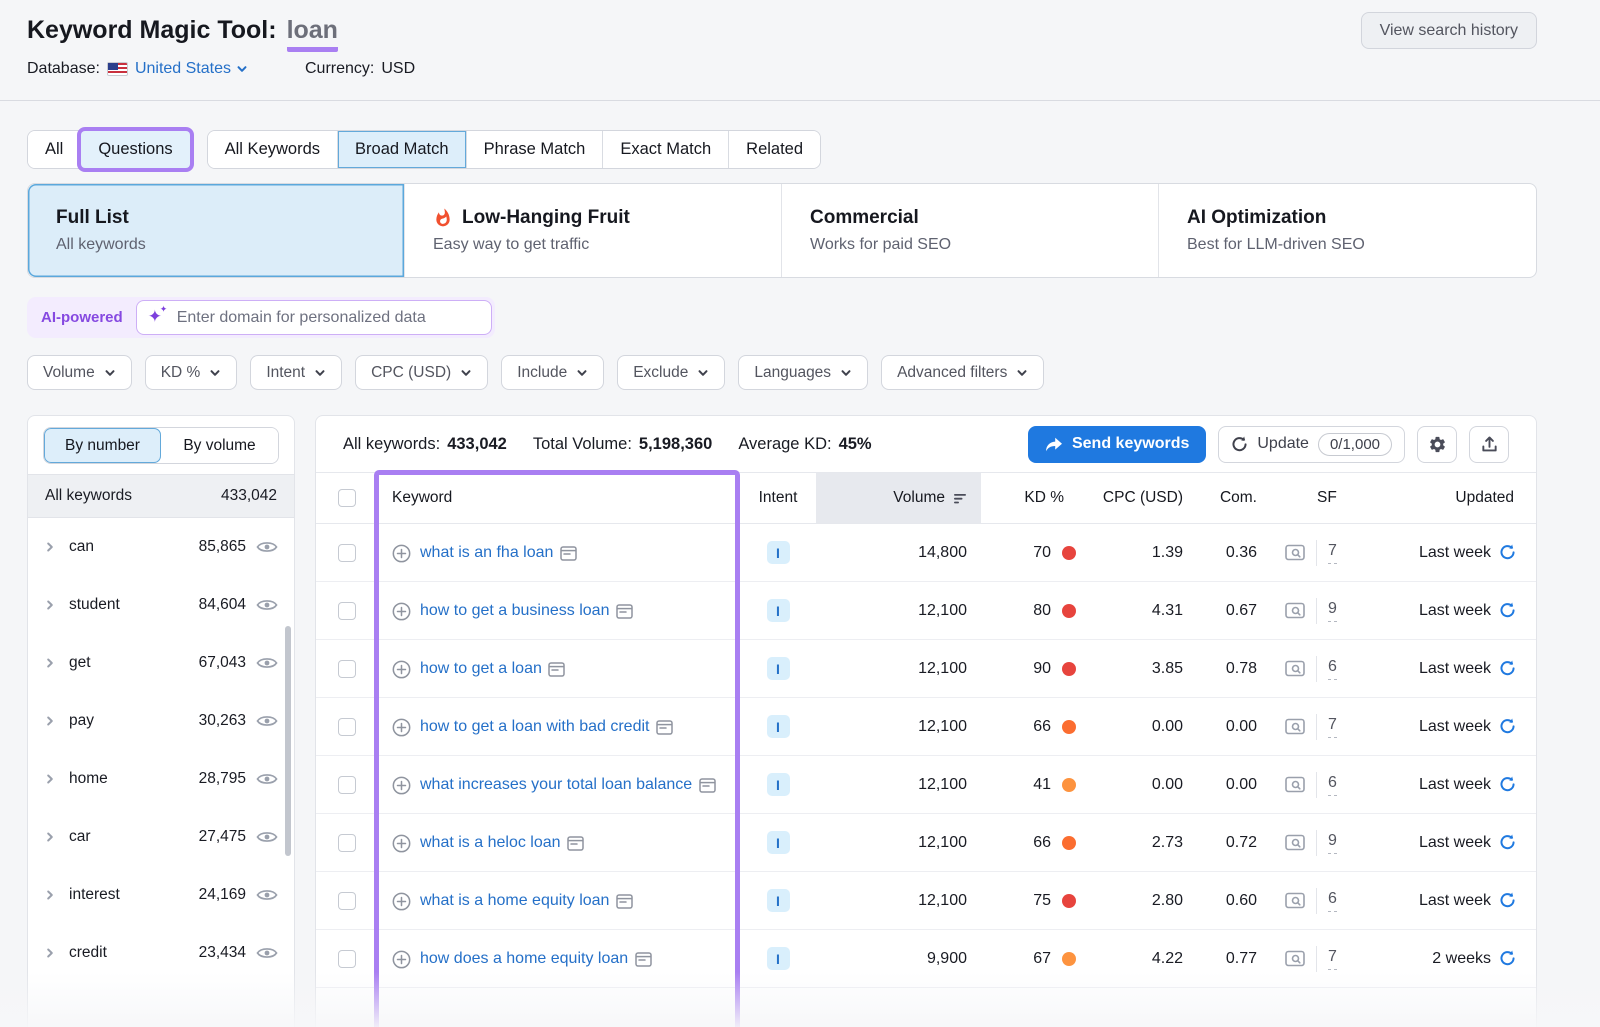 The width and height of the screenshot is (1600, 1027). Describe the element at coordinates (161, 837) in the screenshot. I see `sidebar-group-item: car 27,475` at that location.